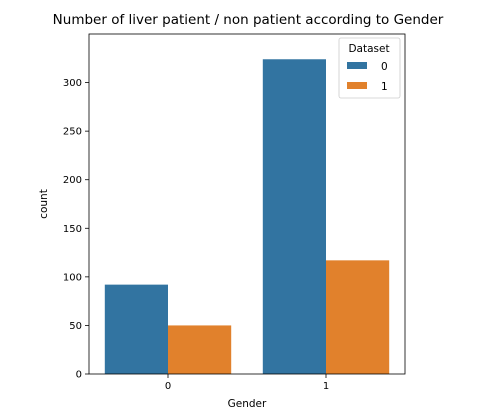 The image size is (483, 420). I want to click on legend-label-0: 0, so click(384, 67).